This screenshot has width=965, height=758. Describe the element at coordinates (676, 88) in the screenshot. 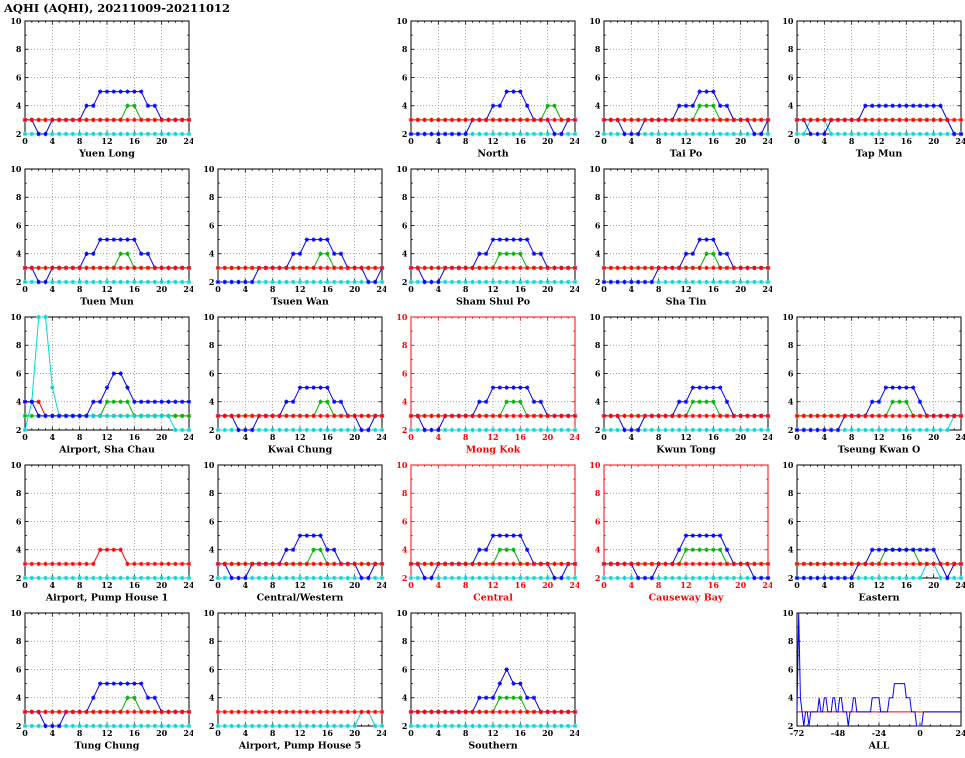

I see `chart-tai-po: 0 4 8 12 16 20 24 2 4 6 8 10 Tai Po` at that location.